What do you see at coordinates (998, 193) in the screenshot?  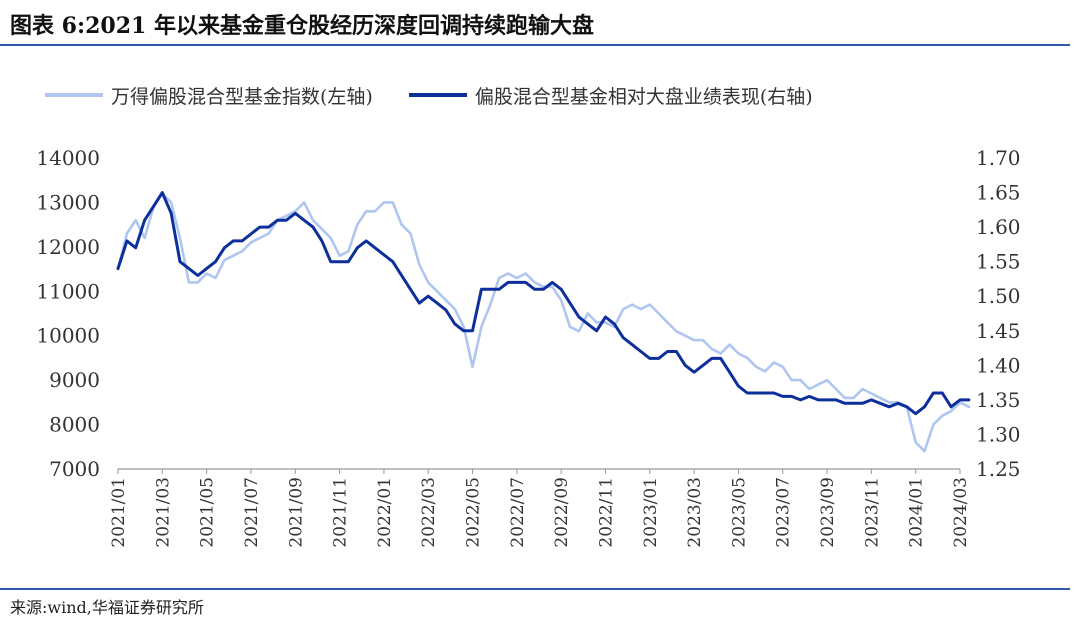 I see `right-tick-label: 1.65` at bounding box center [998, 193].